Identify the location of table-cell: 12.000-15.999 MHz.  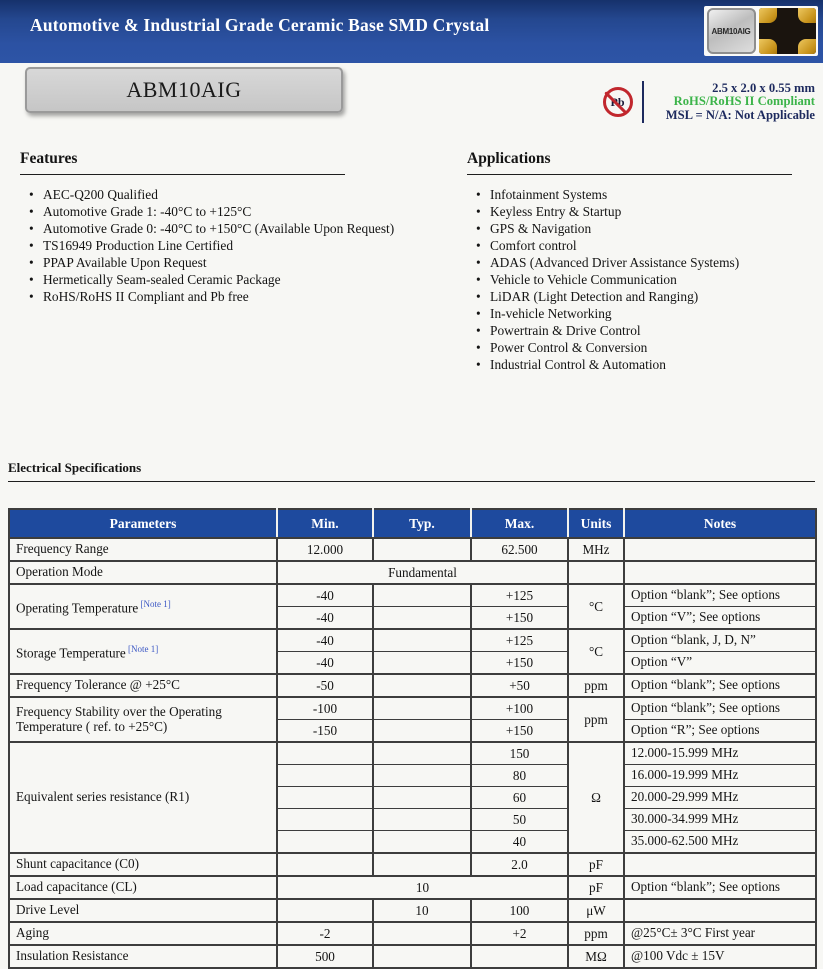
(719, 753).